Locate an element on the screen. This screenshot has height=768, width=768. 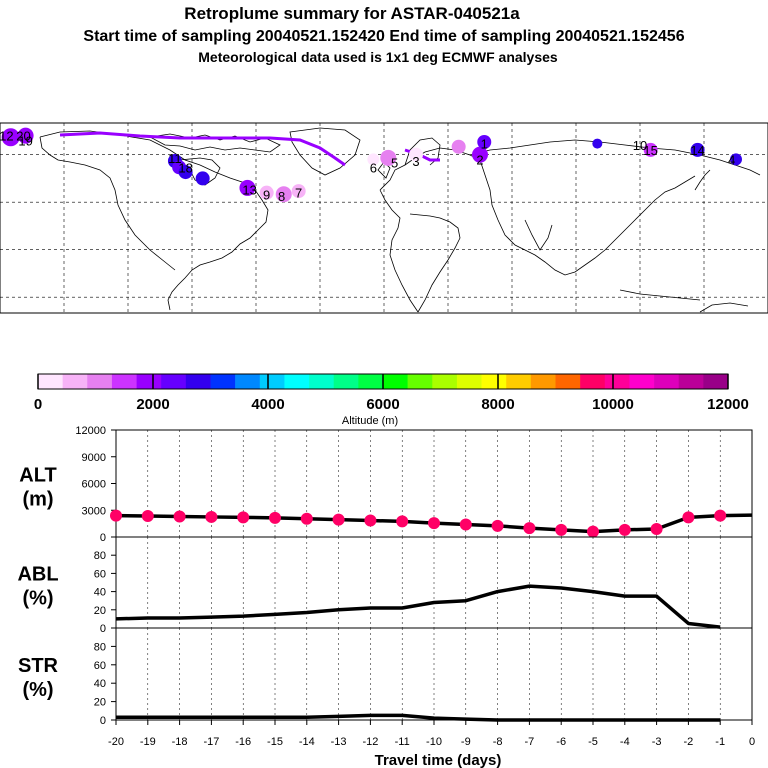
x-tick-label: -12 is located at coordinates (370, 742).